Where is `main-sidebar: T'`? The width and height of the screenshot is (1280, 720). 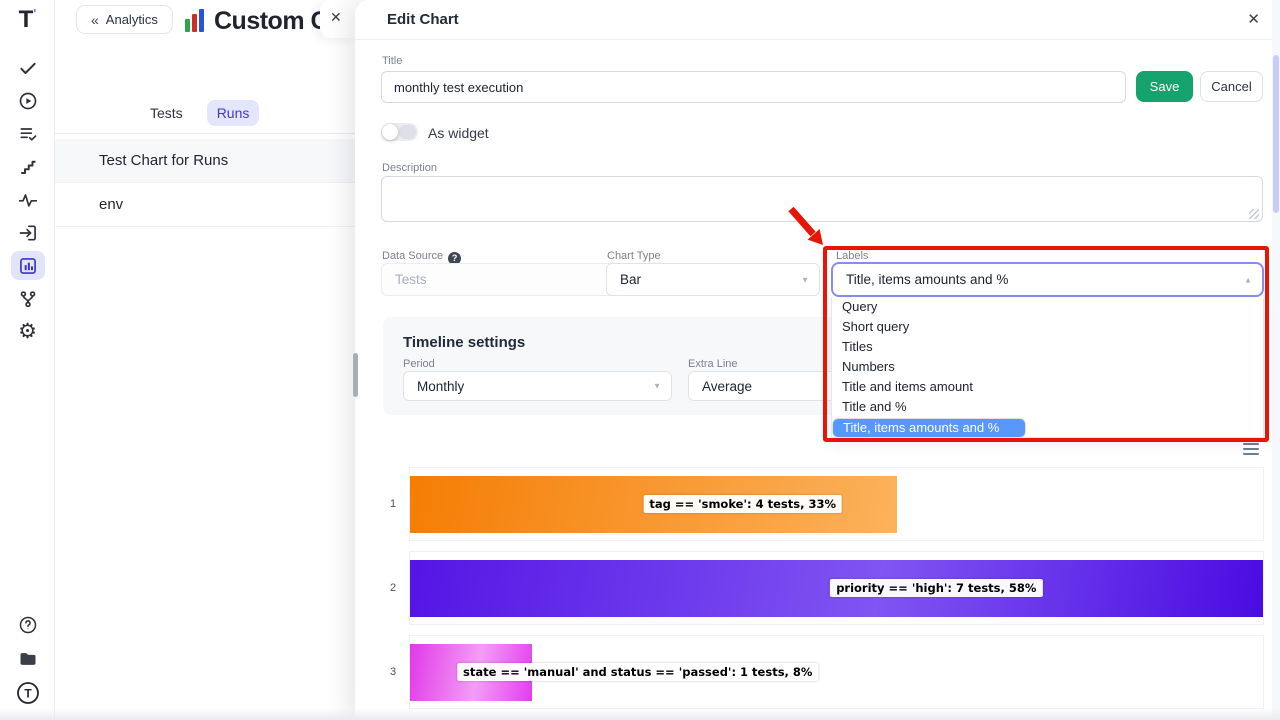 main-sidebar: T' is located at coordinates (27, 360).